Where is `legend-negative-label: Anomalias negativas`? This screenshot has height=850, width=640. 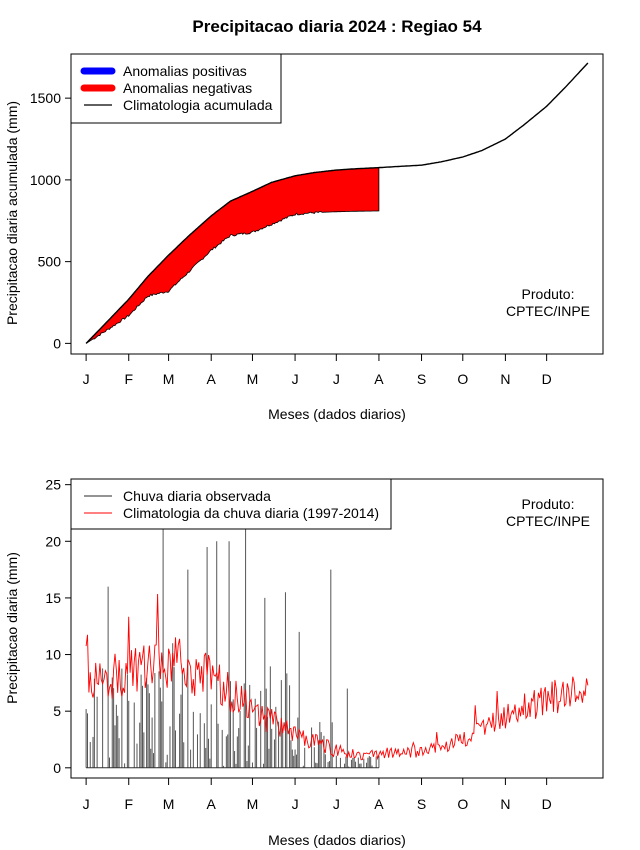
legend-negative-label: Anomalias negativas is located at coordinates (187, 88).